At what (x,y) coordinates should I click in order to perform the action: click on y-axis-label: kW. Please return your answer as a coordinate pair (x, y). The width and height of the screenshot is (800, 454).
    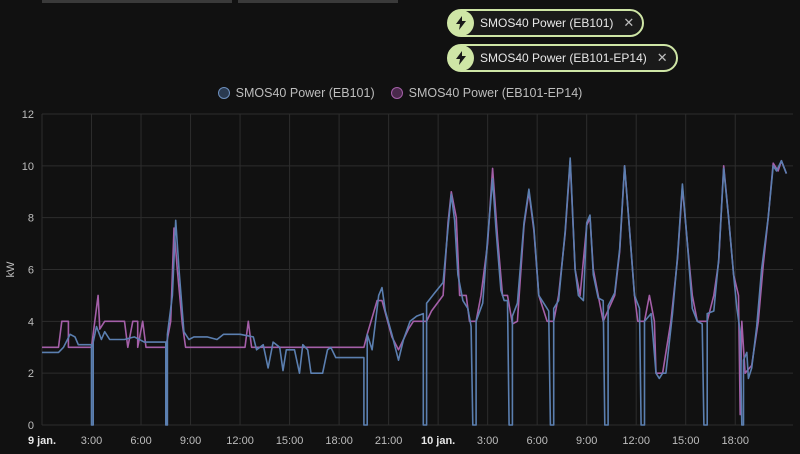
    Looking at the image, I should click on (11, 269).